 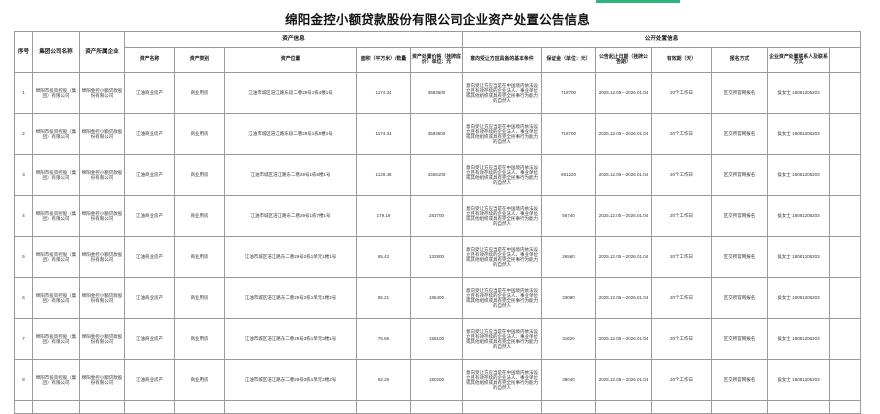 I want to click on cell-price: 158100, so click(x=436, y=339).